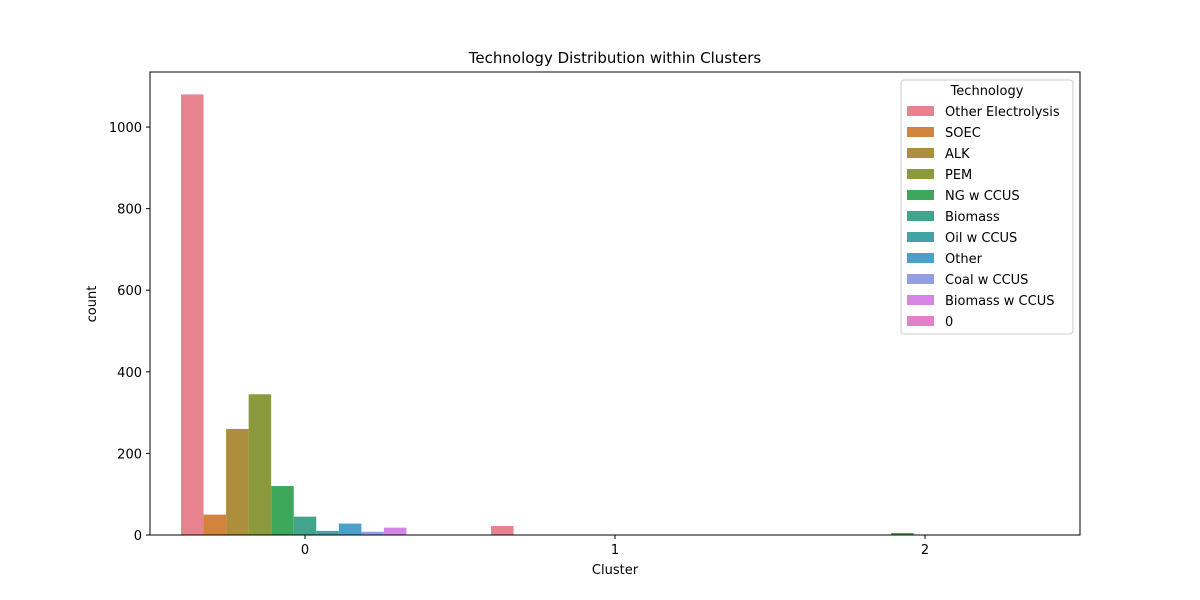 This screenshot has width=1200, height=600. I want to click on y-tick-label: 400, so click(129, 373).